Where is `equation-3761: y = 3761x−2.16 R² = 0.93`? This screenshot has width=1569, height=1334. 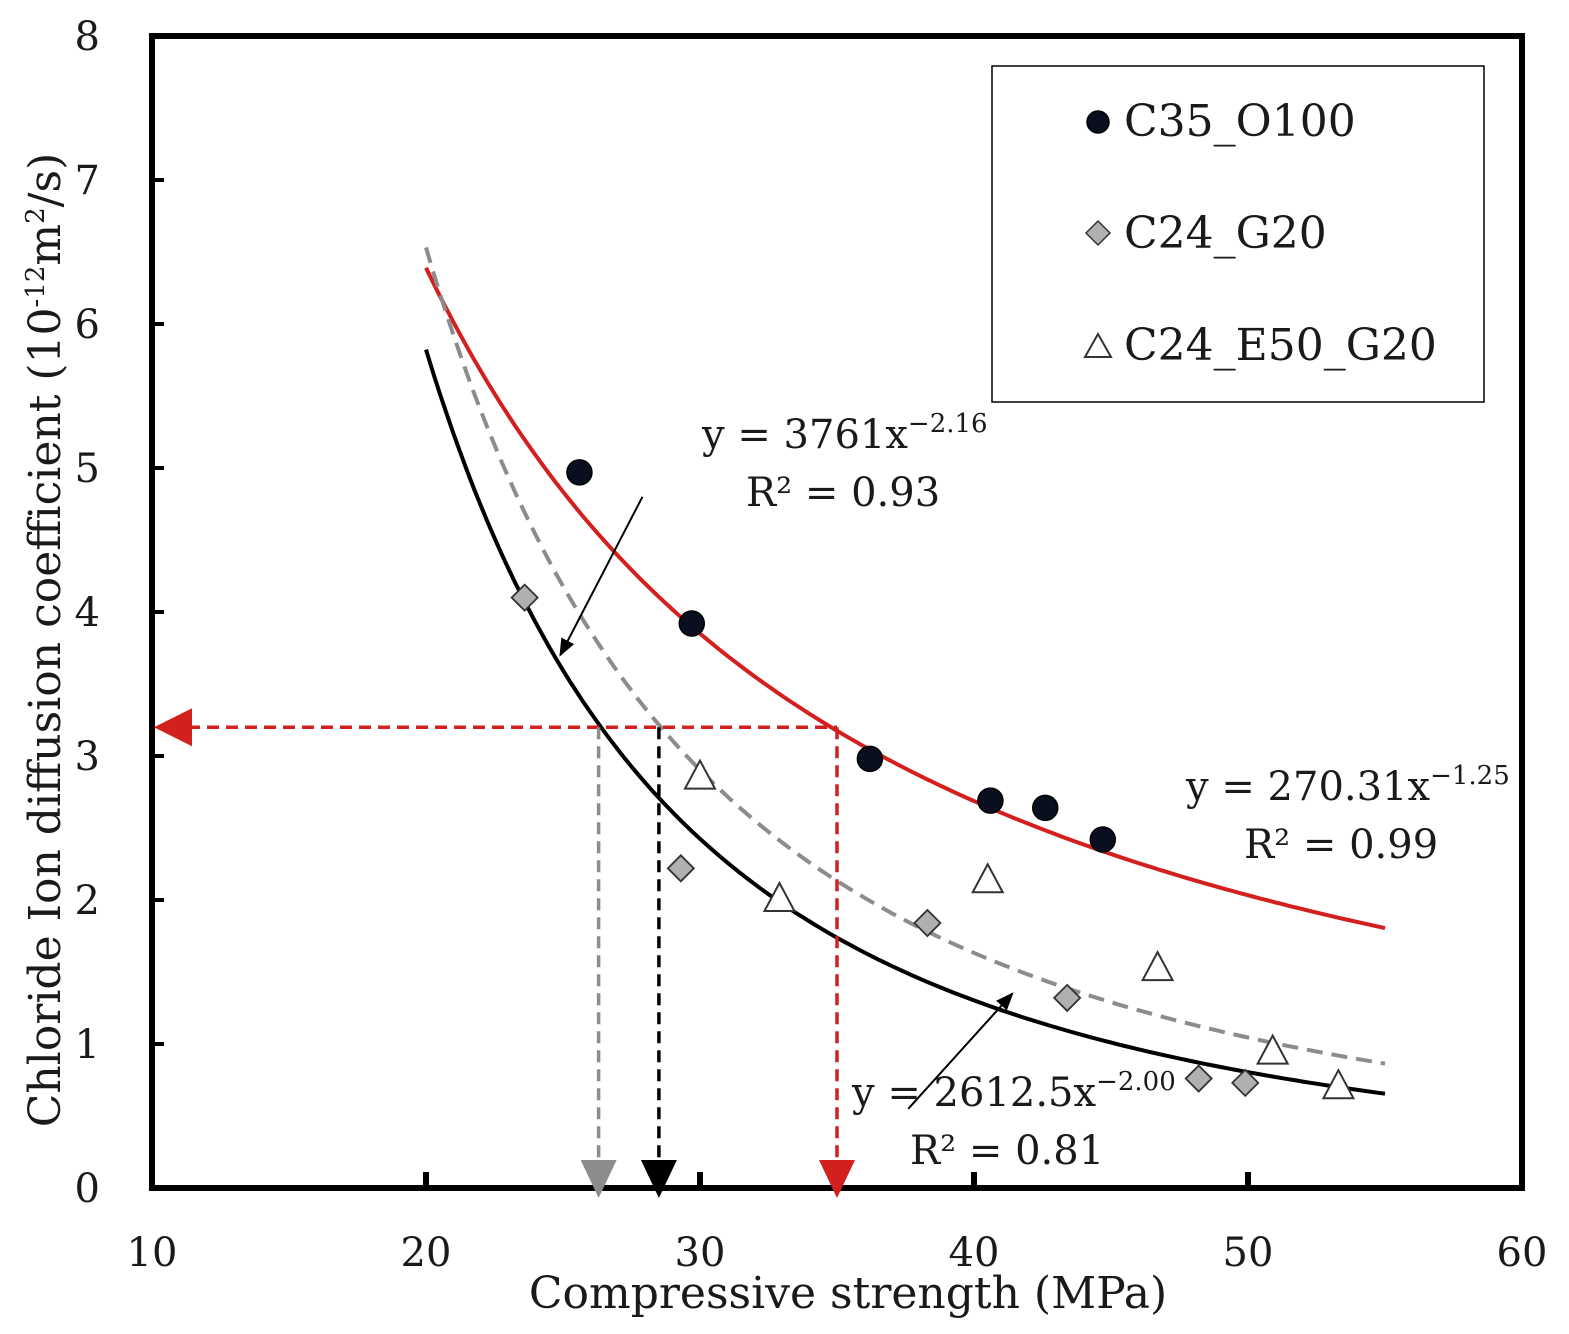
equation-3761: y = 3761x−2.16 R² = 0.93 is located at coordinates (844, 462).